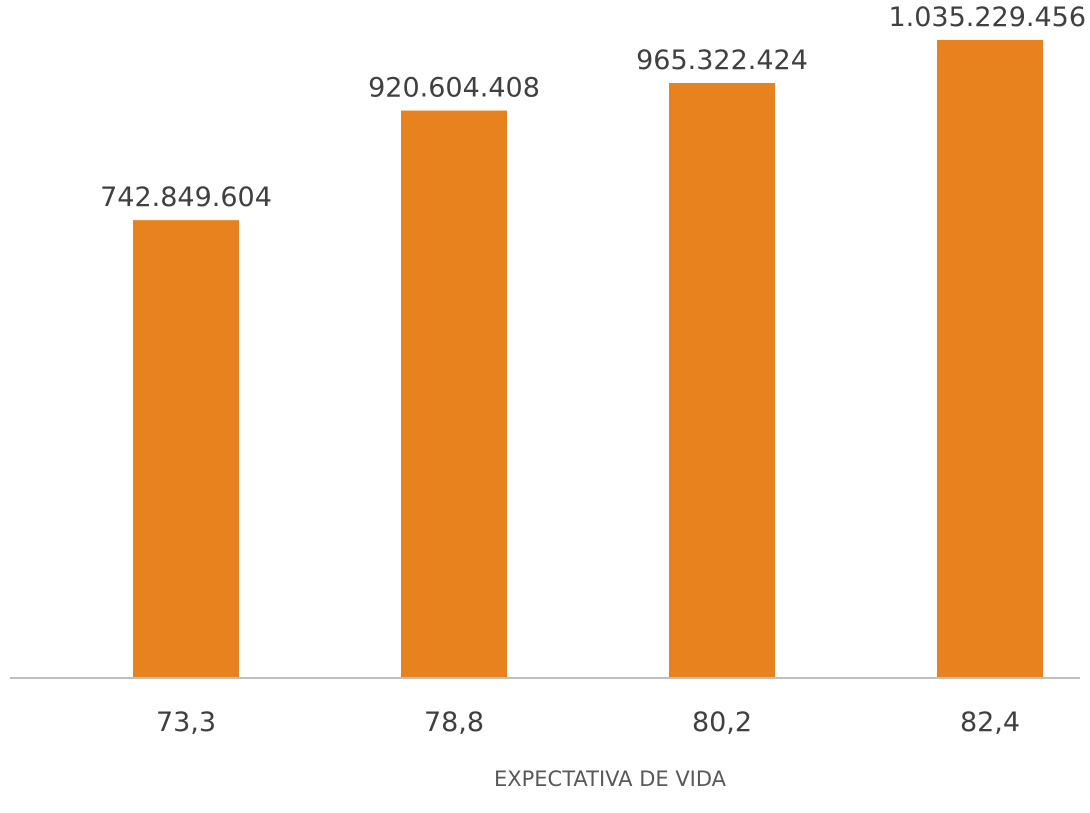 The width and height of the screenshot is (1090, 813). What do you see at coordinates (454, 722) in the screenshot?
I see `x-tick-label-2: 78,8` at bounding box center [454, 722].